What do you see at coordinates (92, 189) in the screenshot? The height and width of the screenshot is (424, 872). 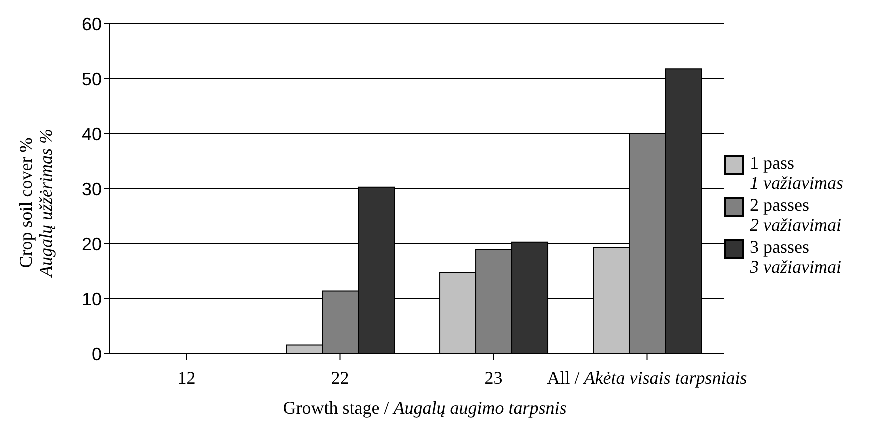 I see `y-tick-label: 30` at bounding box center [92, 189].